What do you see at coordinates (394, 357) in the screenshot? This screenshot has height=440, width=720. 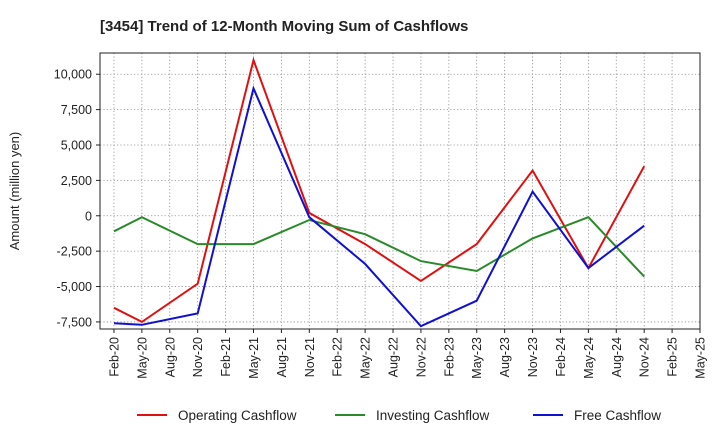 I see `x-tick-label: Aug-22` at bounding box center [394, 357].